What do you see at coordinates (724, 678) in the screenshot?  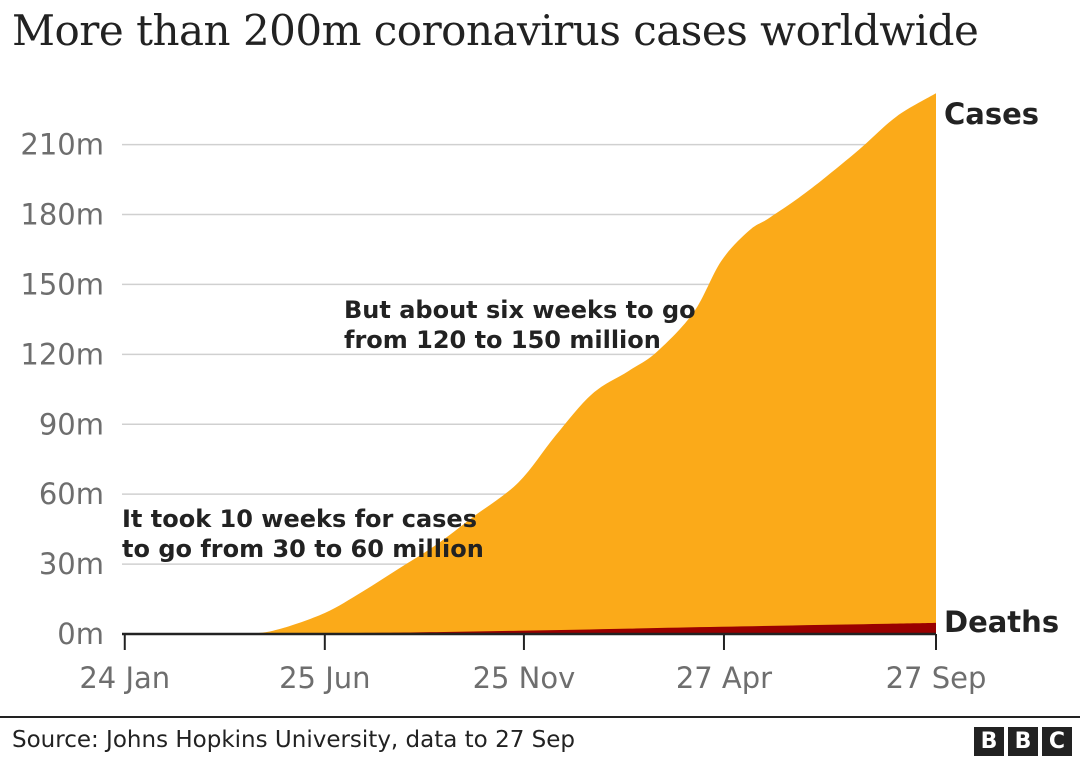 I see `x-tick-label: 27 Apr` at bounding box center [724, 678].